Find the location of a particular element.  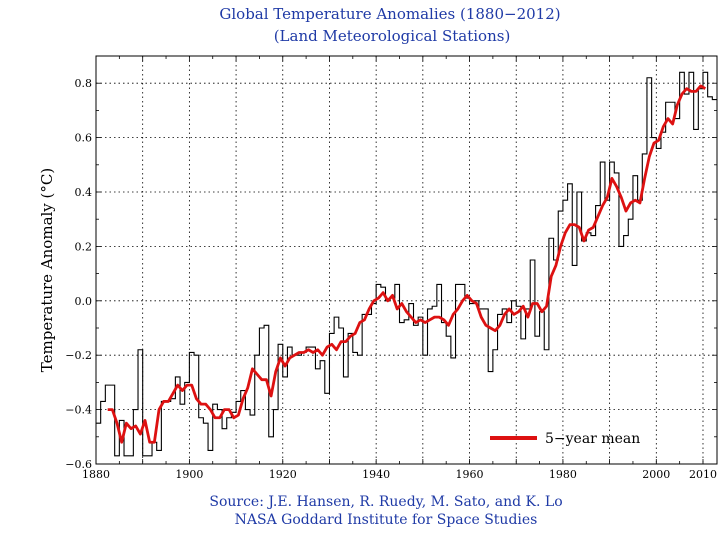

x-tick-label: 1940 is located at coordinates (376, 474).